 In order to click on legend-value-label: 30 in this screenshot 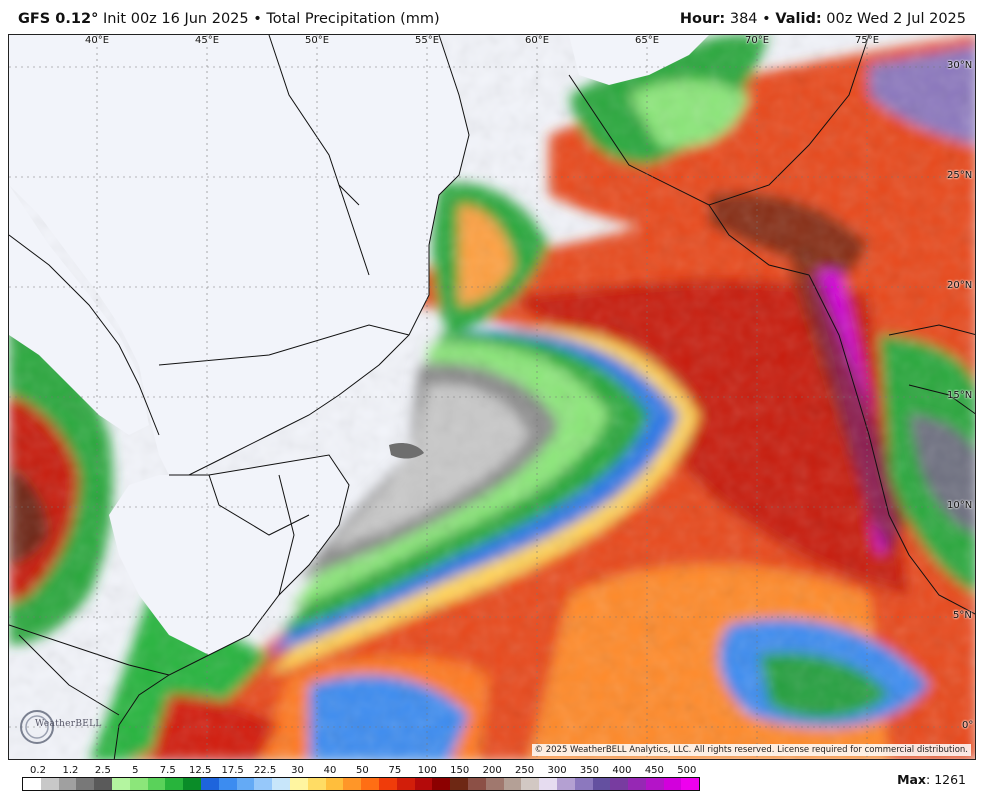, I will do `click(297, 770)`.